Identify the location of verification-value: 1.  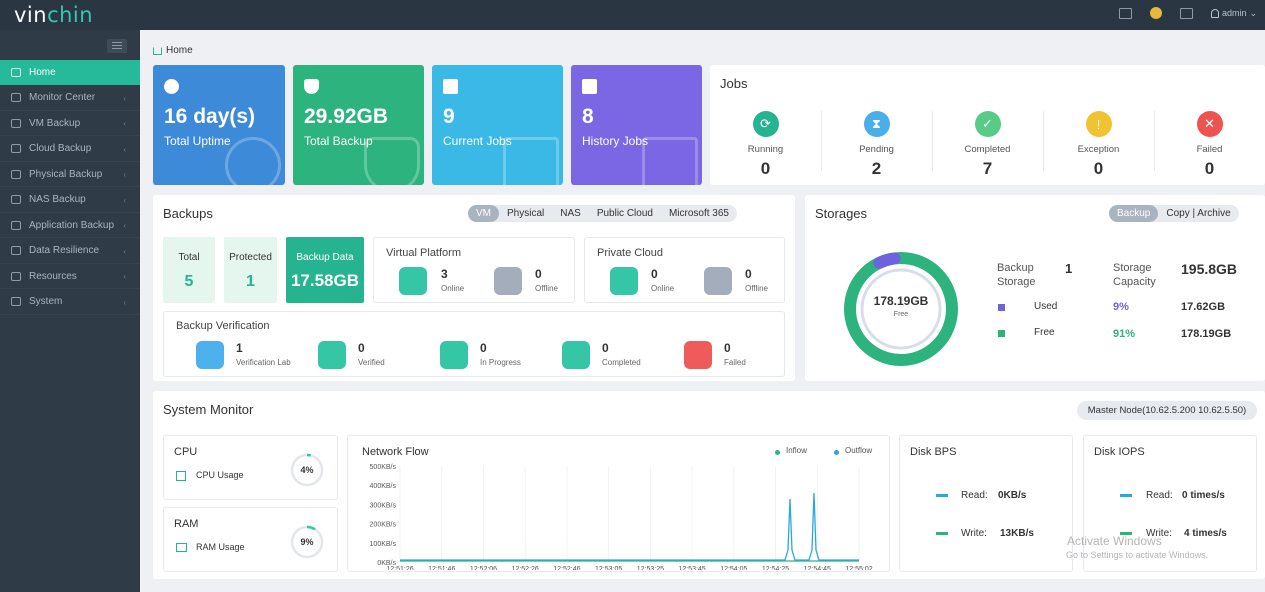
(239, 348).